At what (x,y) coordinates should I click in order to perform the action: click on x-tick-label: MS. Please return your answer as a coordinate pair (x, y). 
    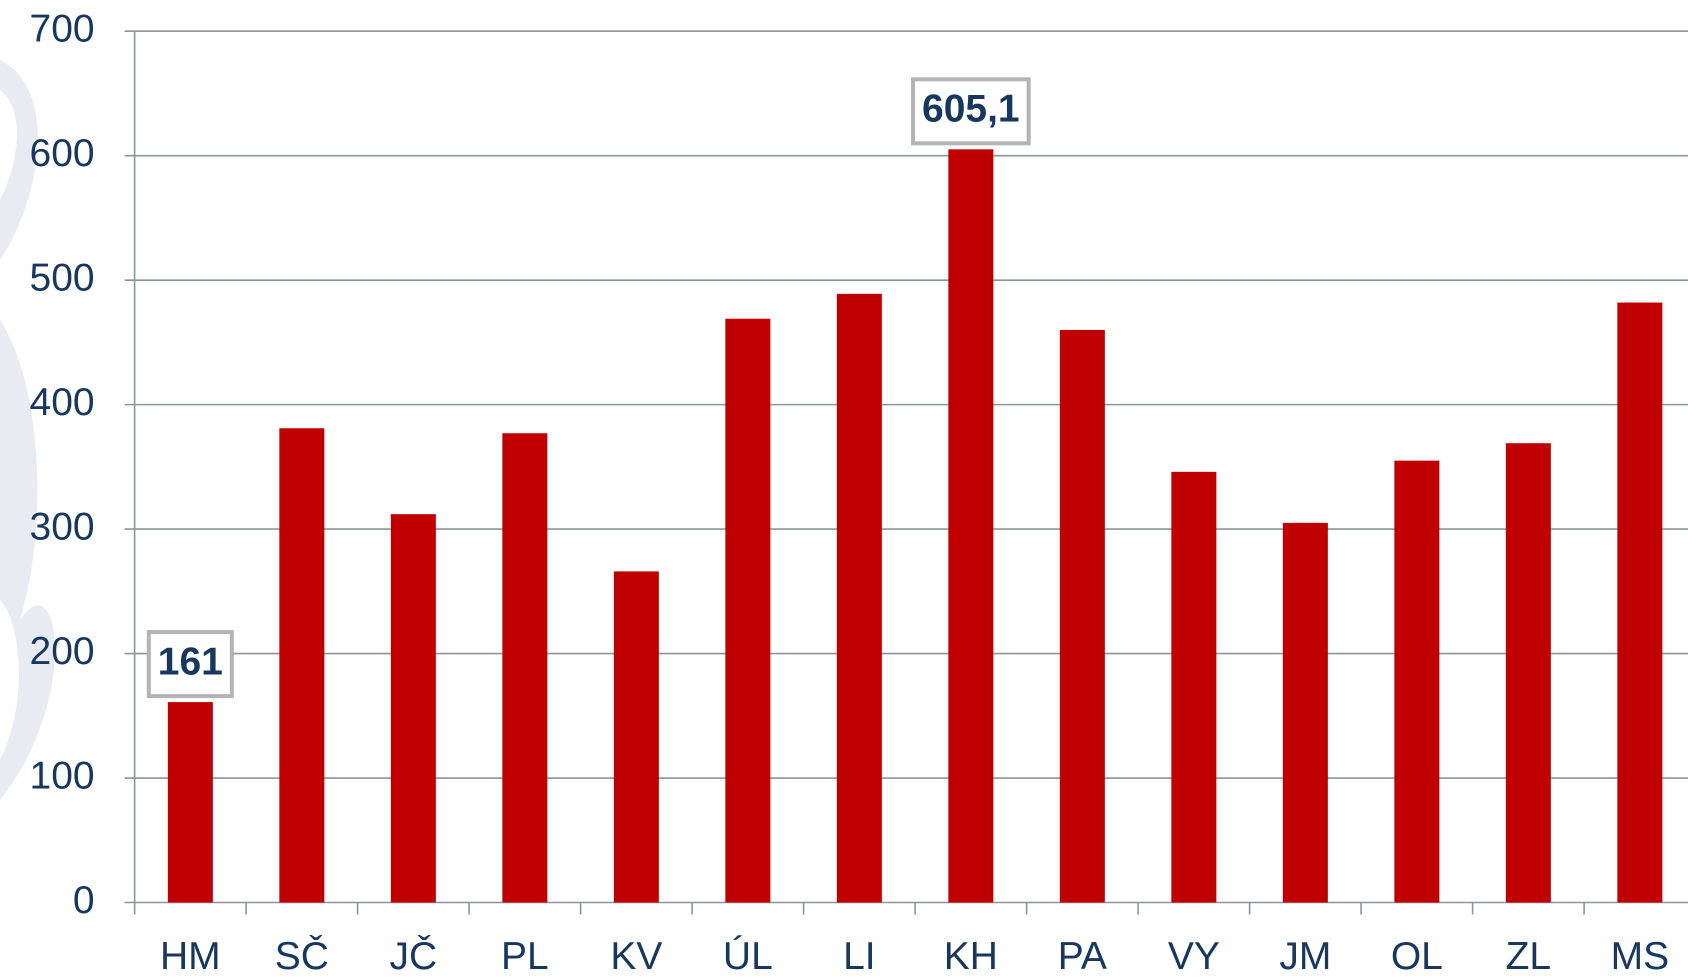
    Looking at the image, I should click on (1640, 956).